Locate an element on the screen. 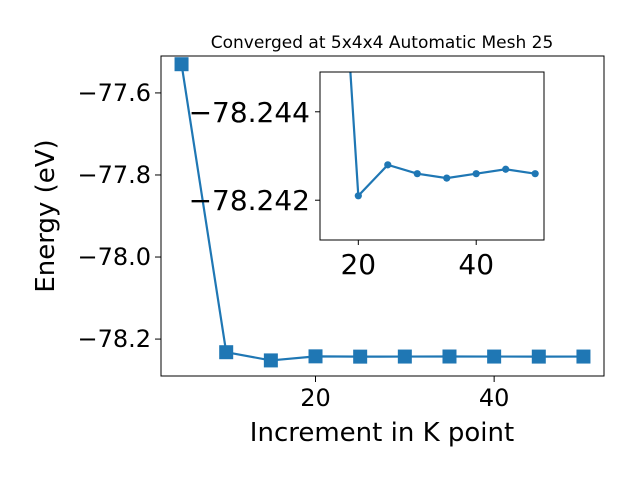 The height and width of the screenshot is (480, 640). chart-title: Converged at 5x4x4 Automatic Mesh 25 is located at coordinates (382, 43).